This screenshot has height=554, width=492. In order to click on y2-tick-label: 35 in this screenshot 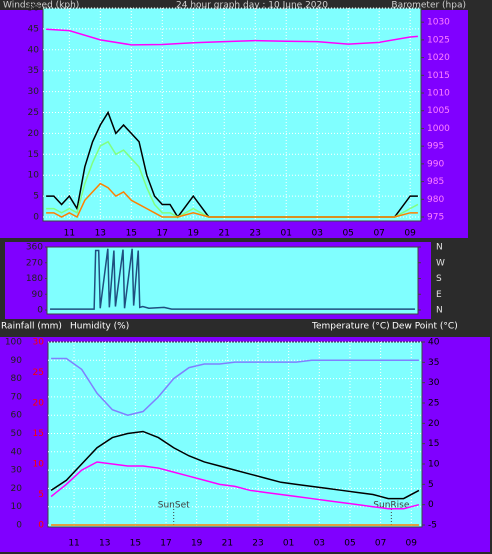, I will do `click(433, 363)`.